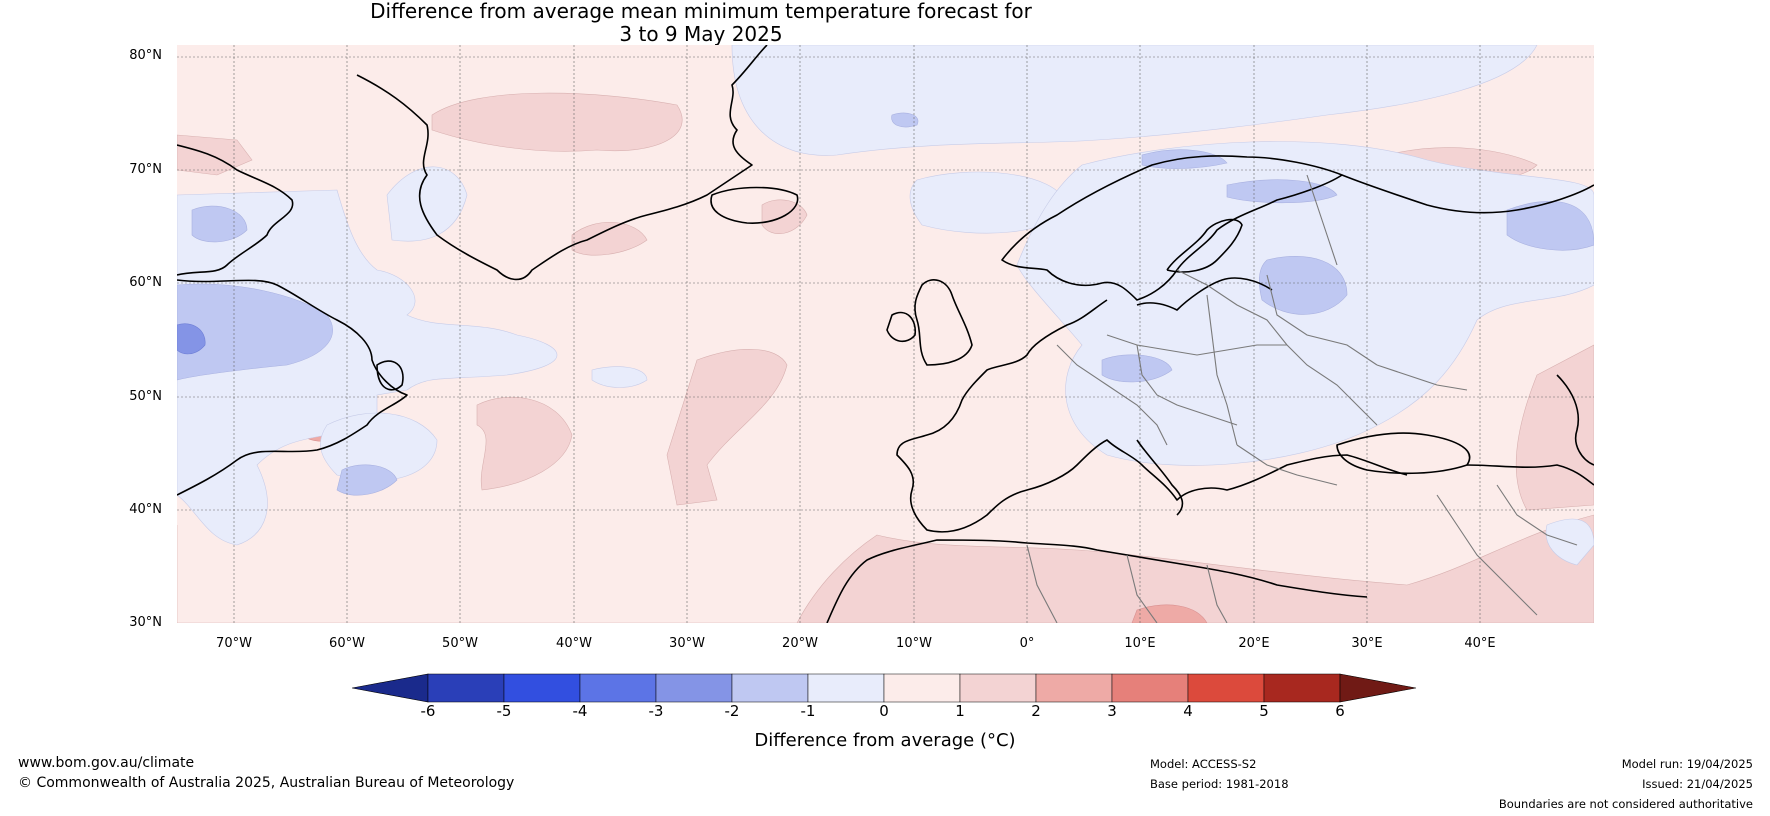  I want to click on baltic-coast, so click(1204, 294).